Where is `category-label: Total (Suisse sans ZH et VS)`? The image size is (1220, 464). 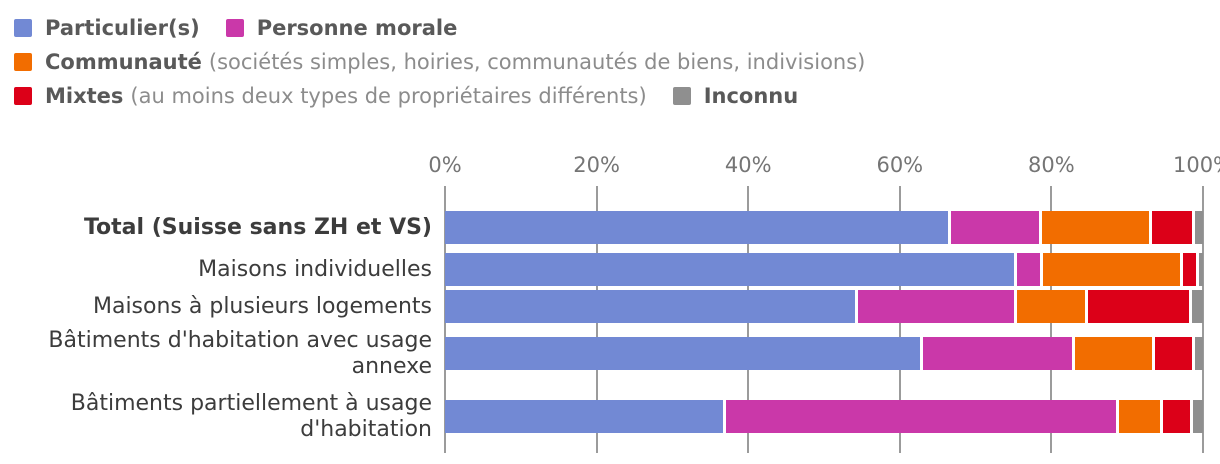 category-label: Total (Suisse sans ZH et VS) is located at coordinates (257, 227).